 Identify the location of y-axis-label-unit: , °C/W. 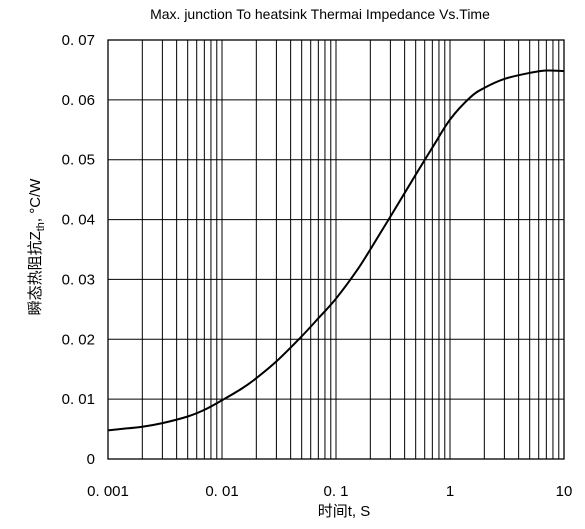
(35, 200).